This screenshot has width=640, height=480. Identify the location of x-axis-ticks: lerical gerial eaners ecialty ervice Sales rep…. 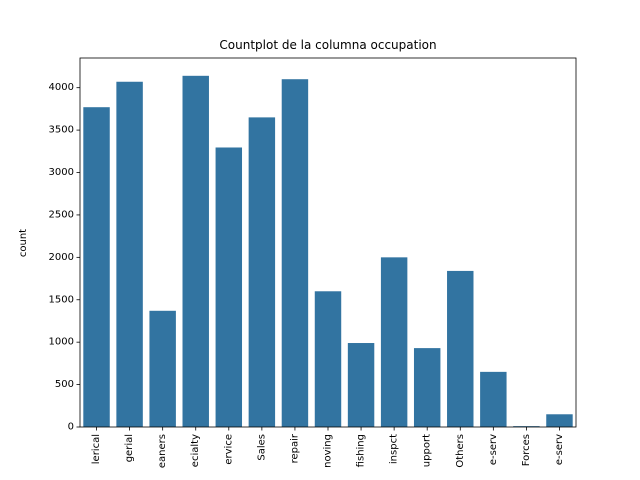
(328, 447).